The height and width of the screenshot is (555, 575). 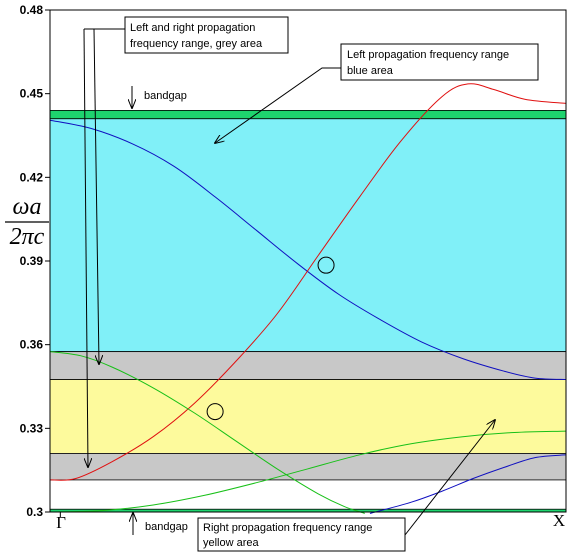 I want to click on y-tick-label-6: 0.48, so click(x=32, y=10).